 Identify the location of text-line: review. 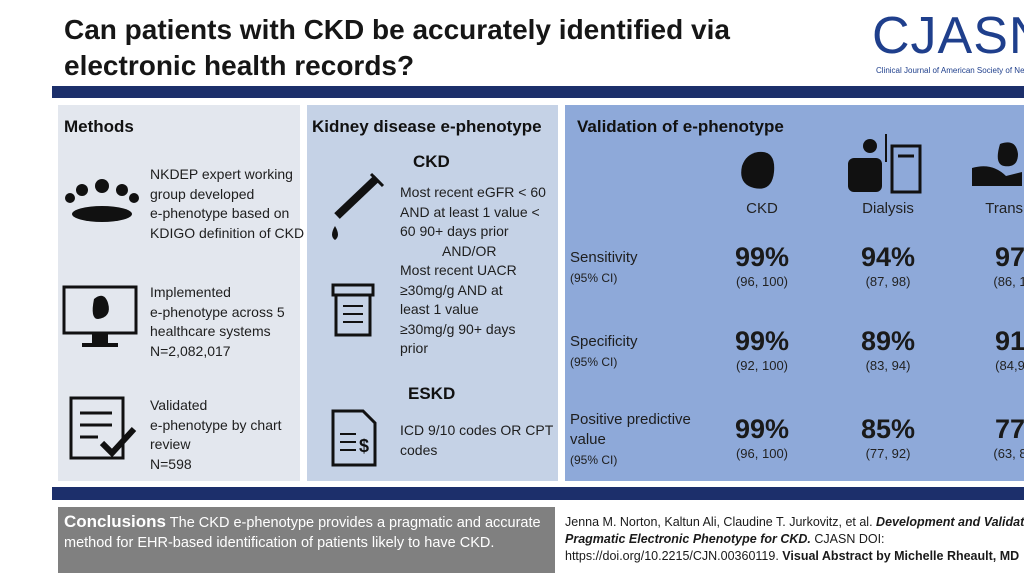
(170, 444).